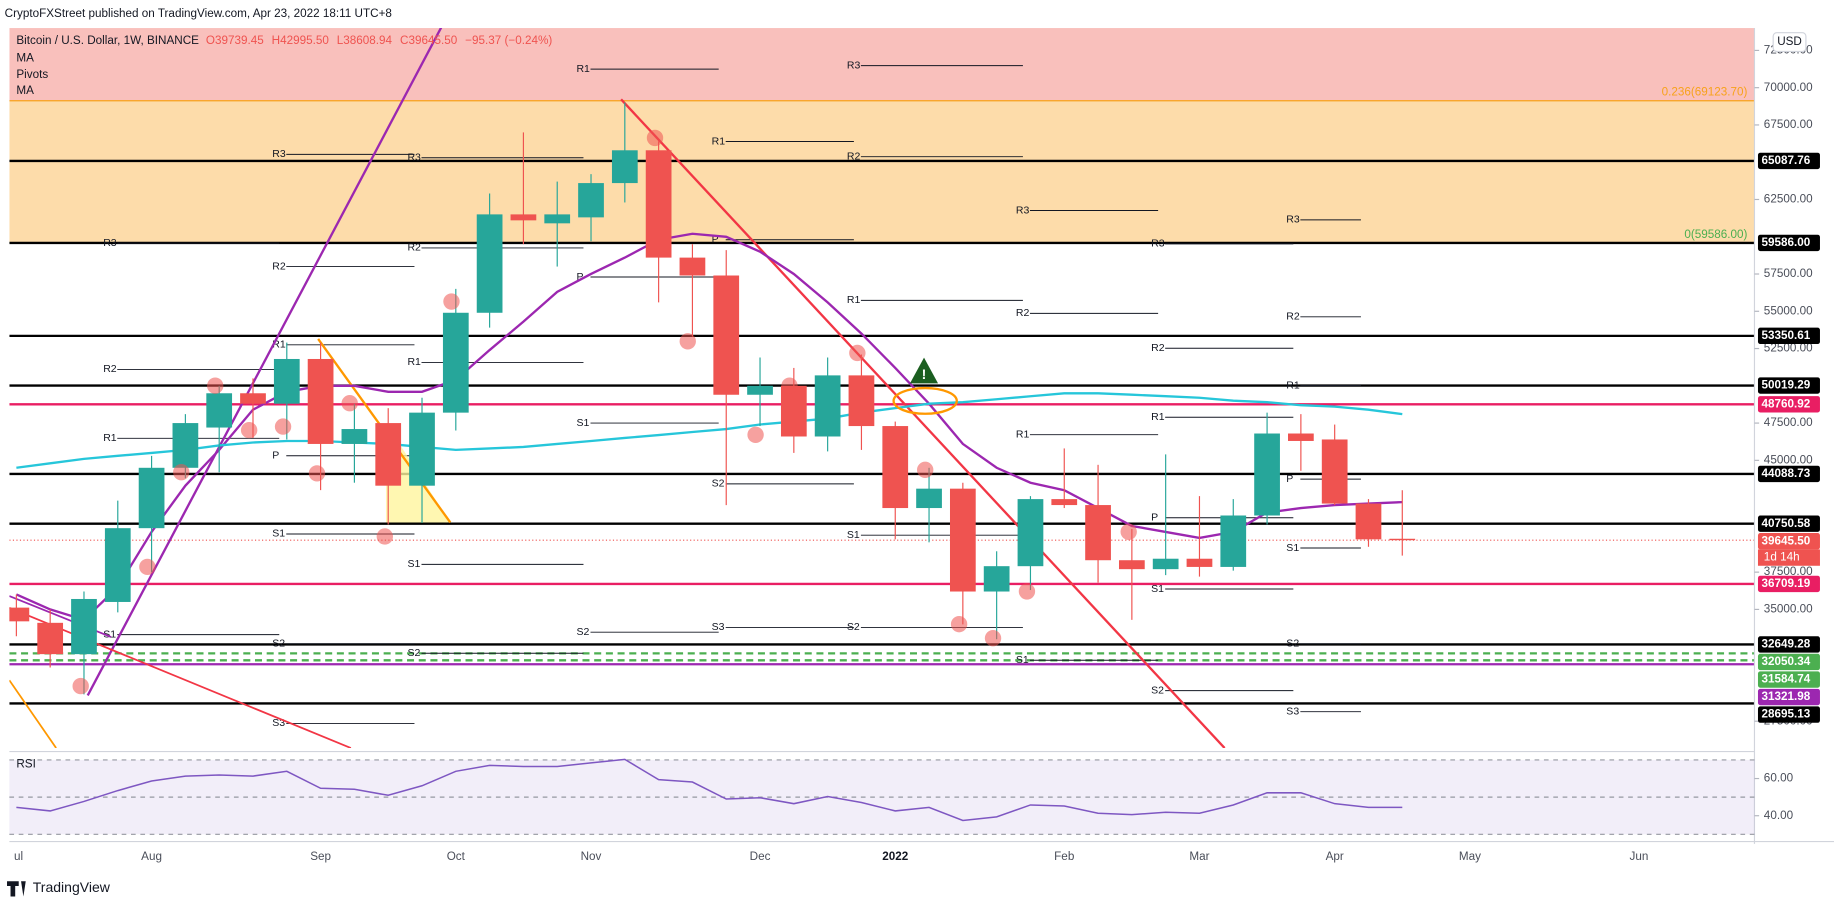  I want to click on x-tick-label: Apr, so click(1335, 856).